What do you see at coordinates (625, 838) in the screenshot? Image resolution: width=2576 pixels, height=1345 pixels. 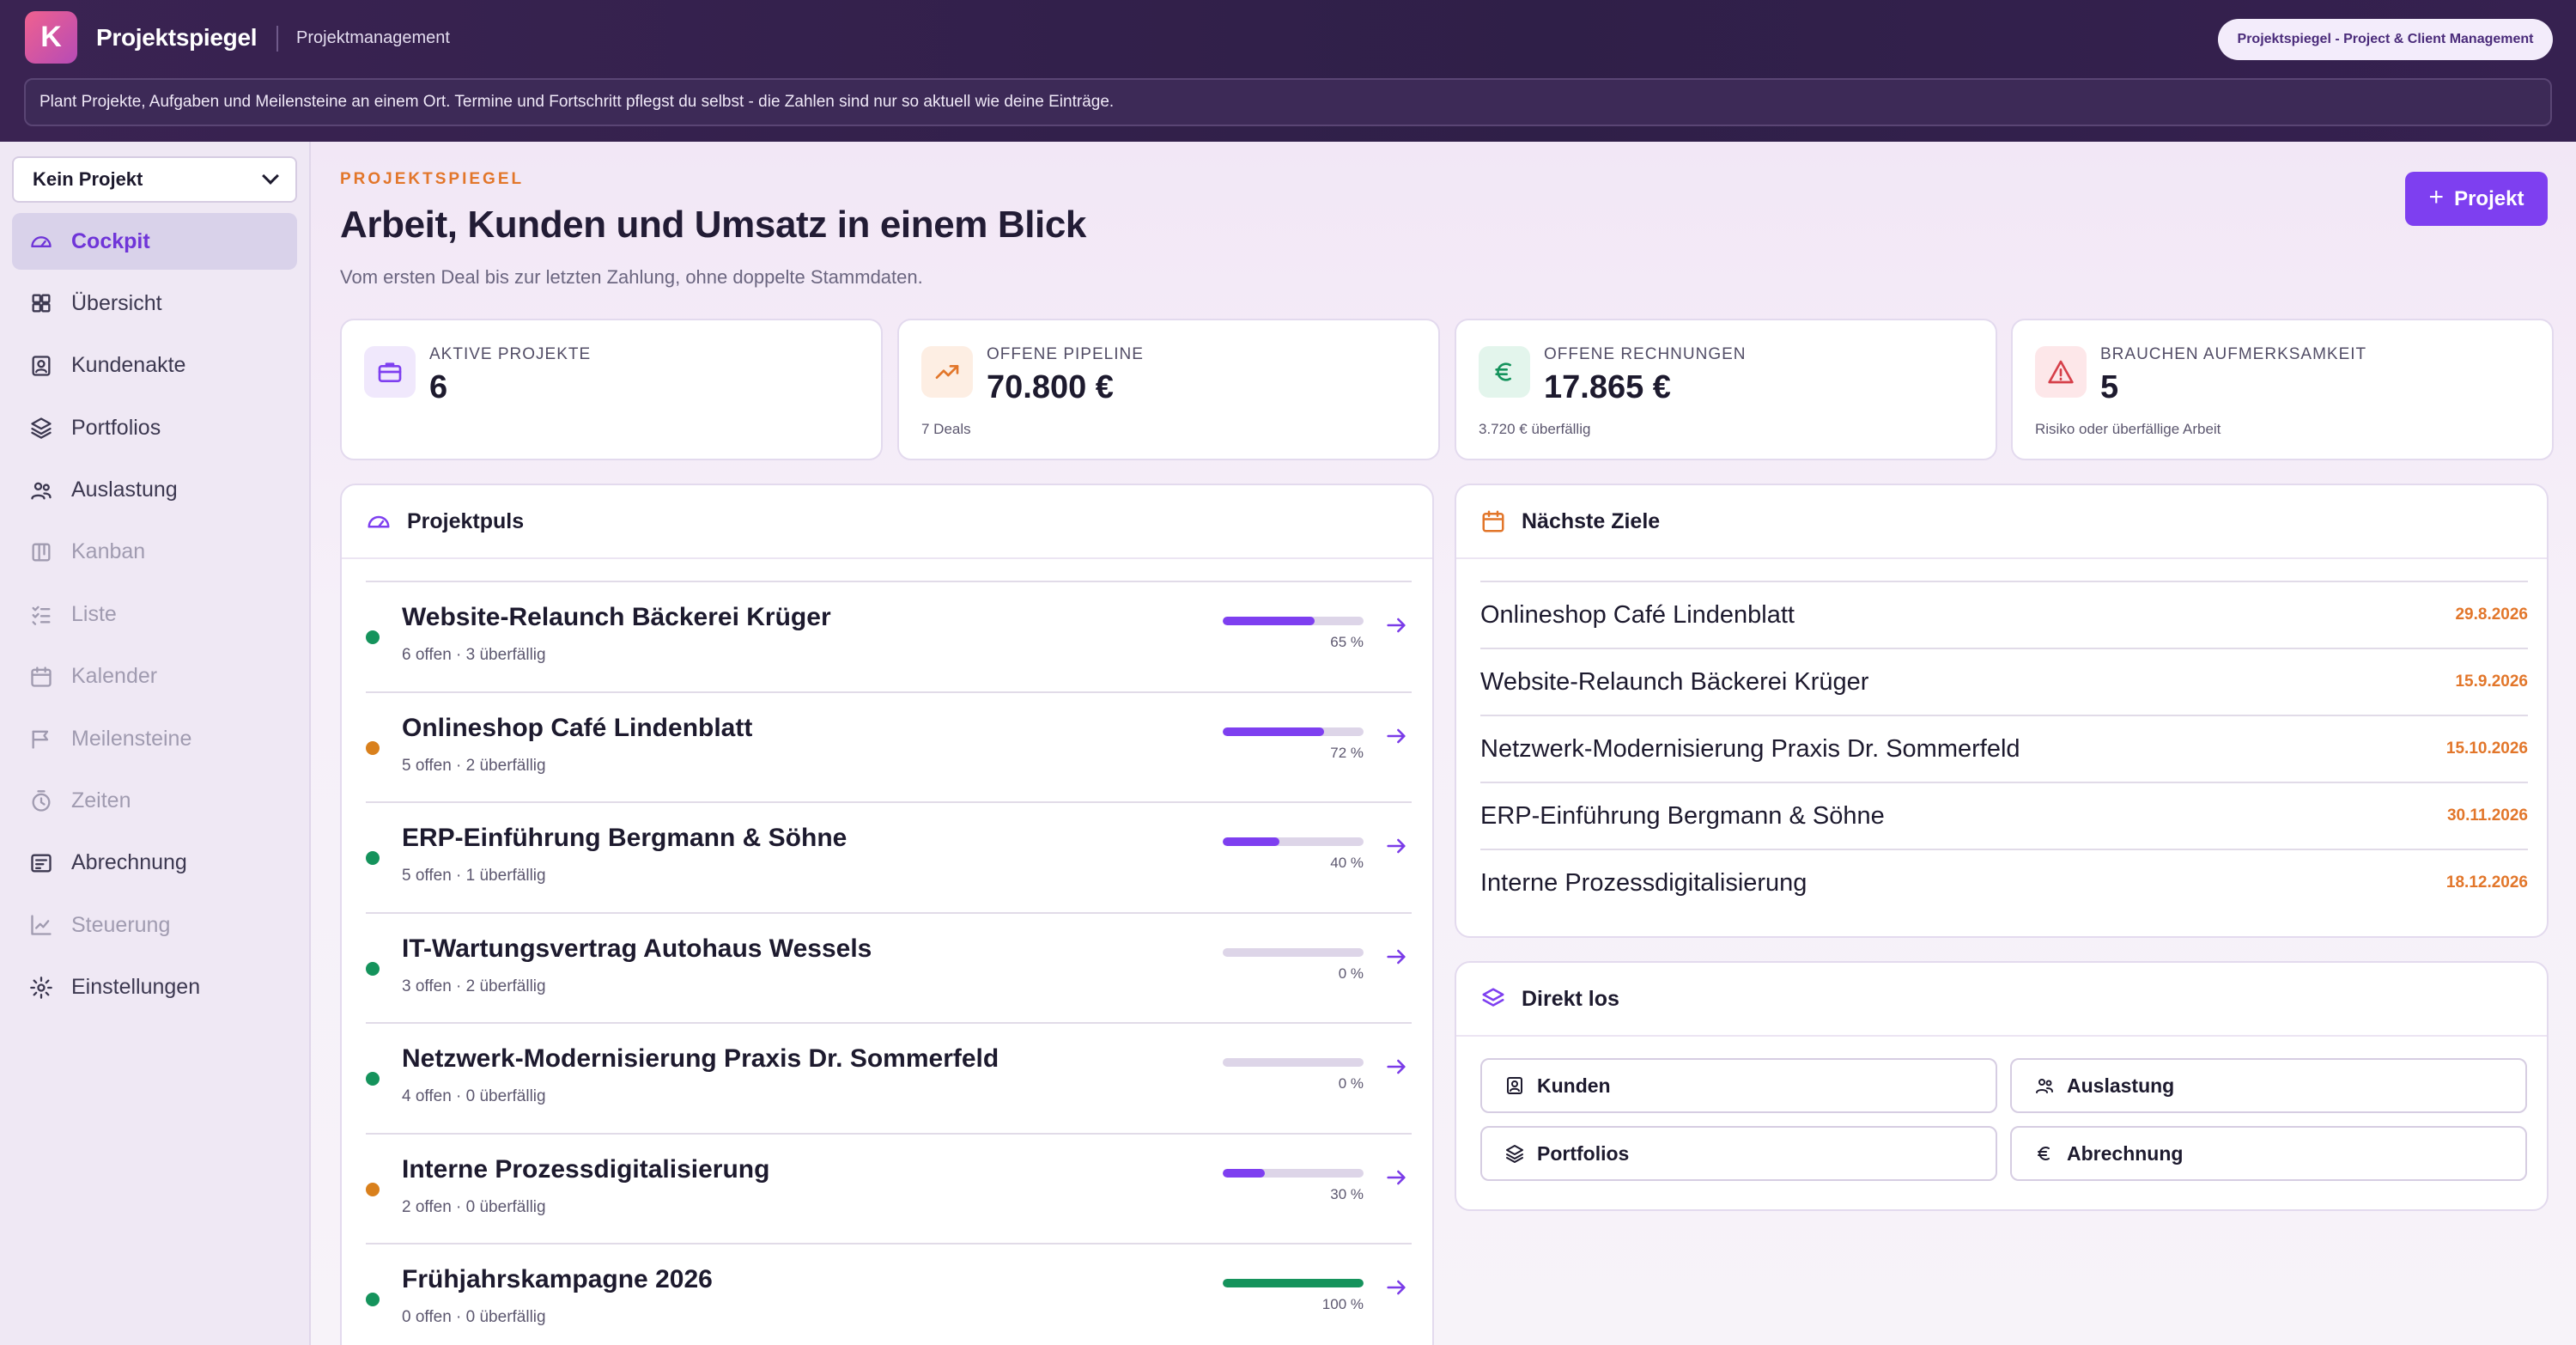 I see `project-name: ERP-Einführung Bergmann & Söhne` at bounding box center [625, 838].